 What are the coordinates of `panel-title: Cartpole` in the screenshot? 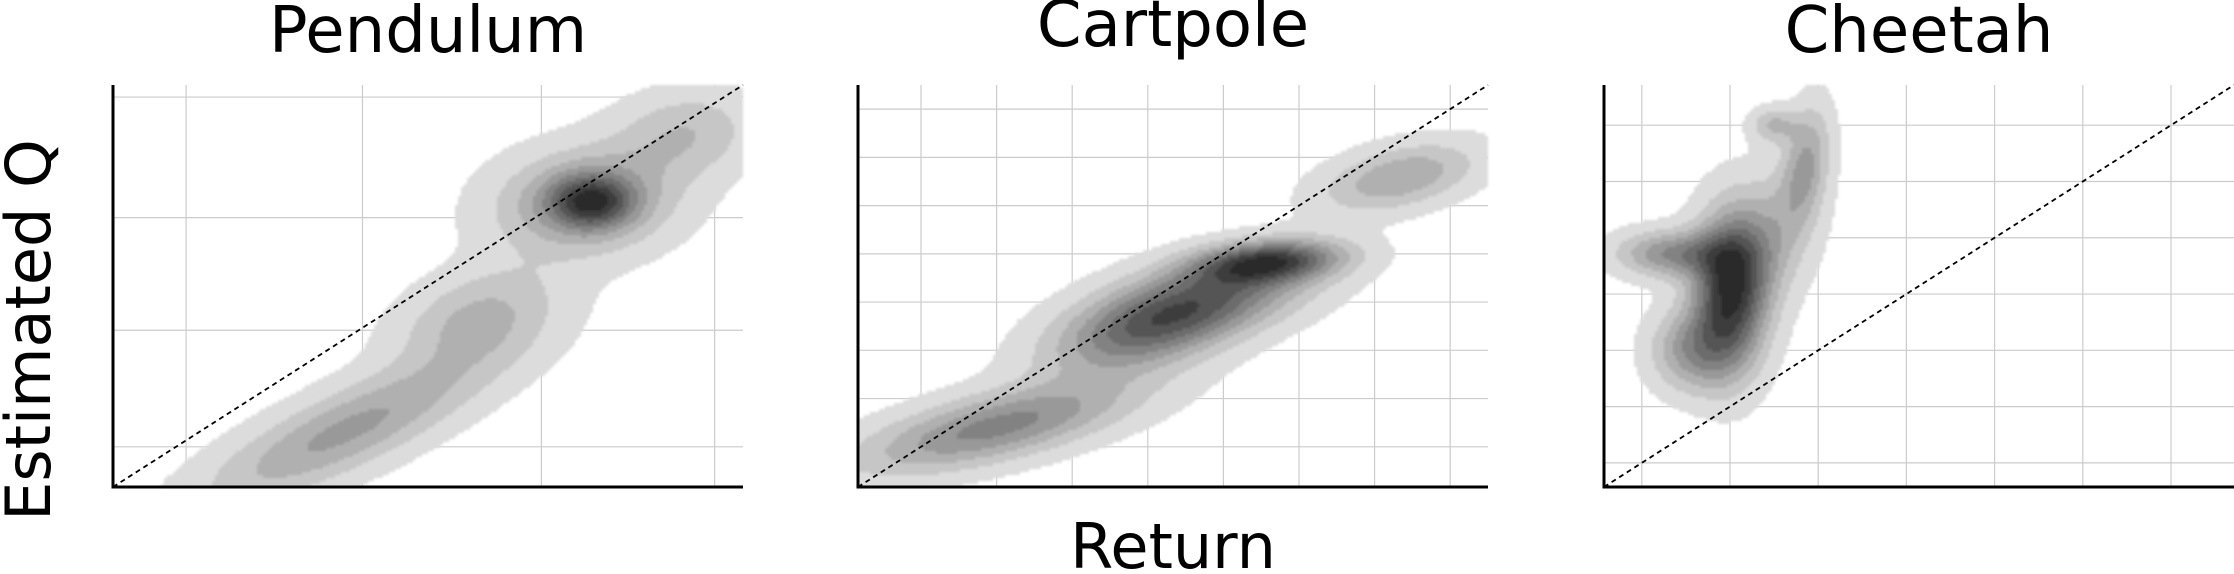 It's located at (1173, 31).